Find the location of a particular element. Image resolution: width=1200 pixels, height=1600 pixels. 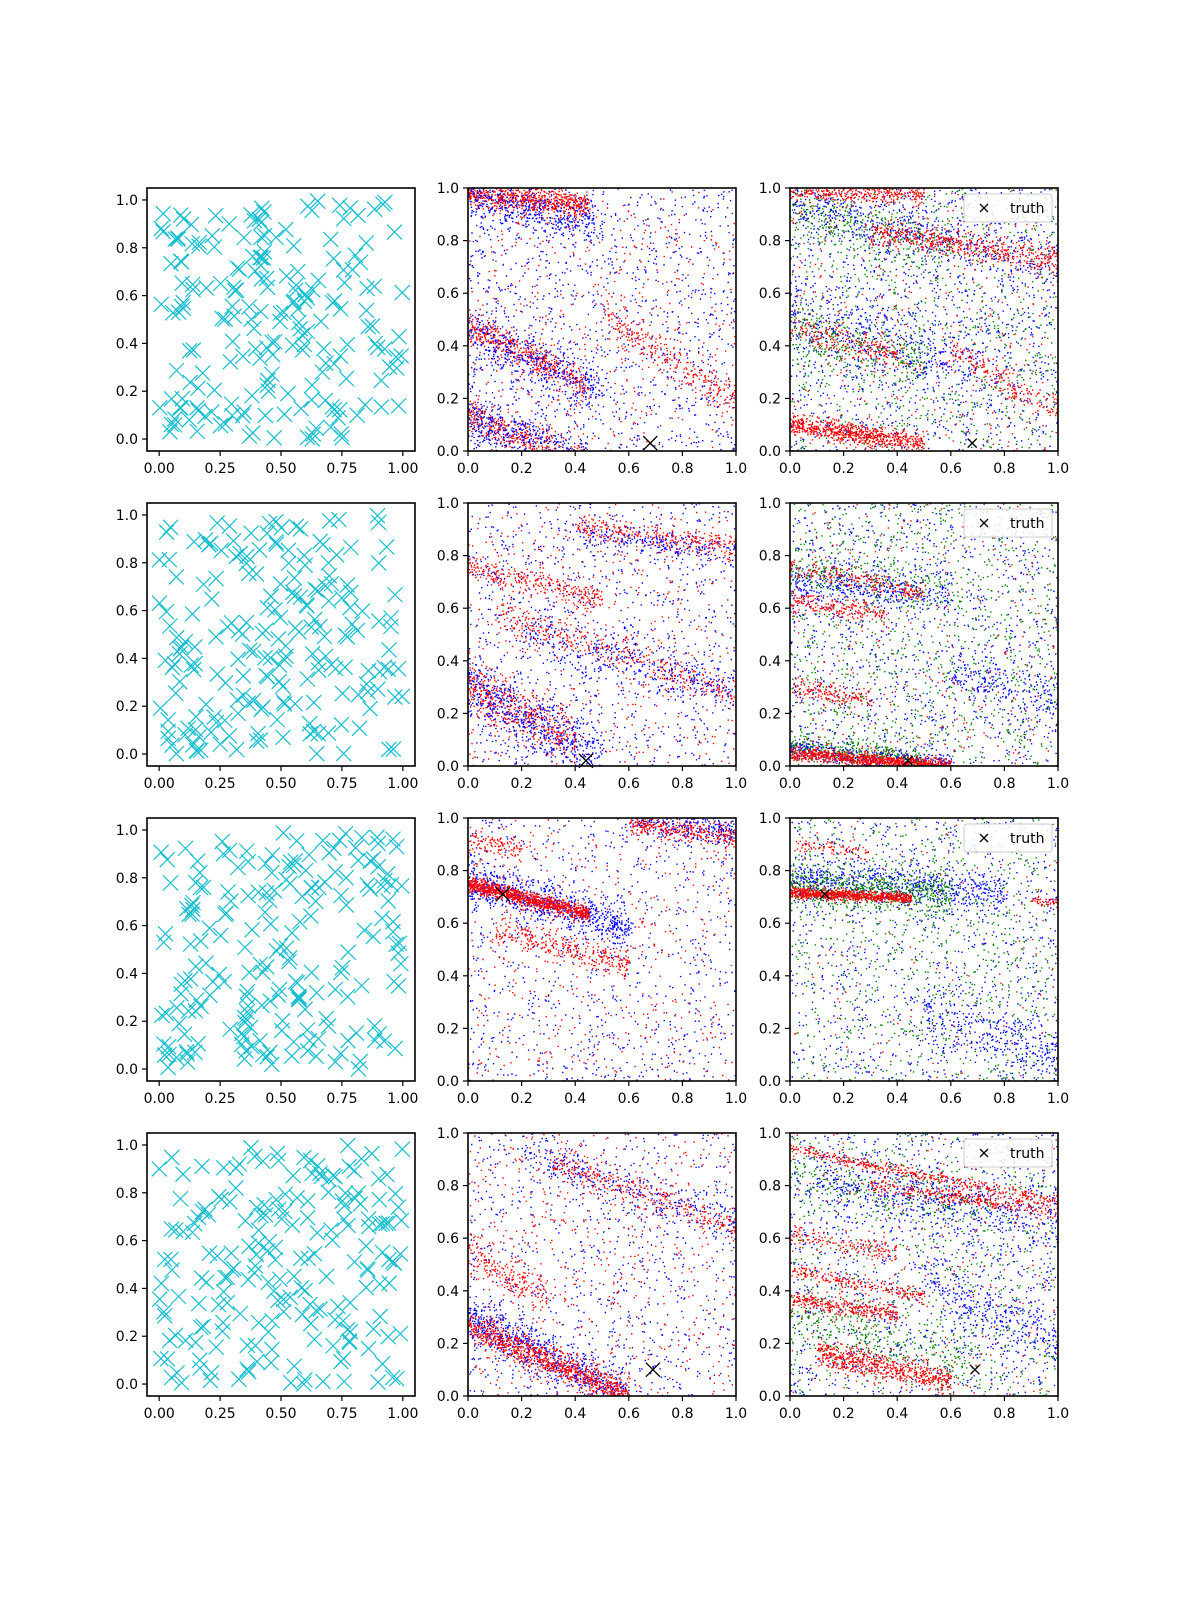

legend-box is located at coordinates (1008, 208).